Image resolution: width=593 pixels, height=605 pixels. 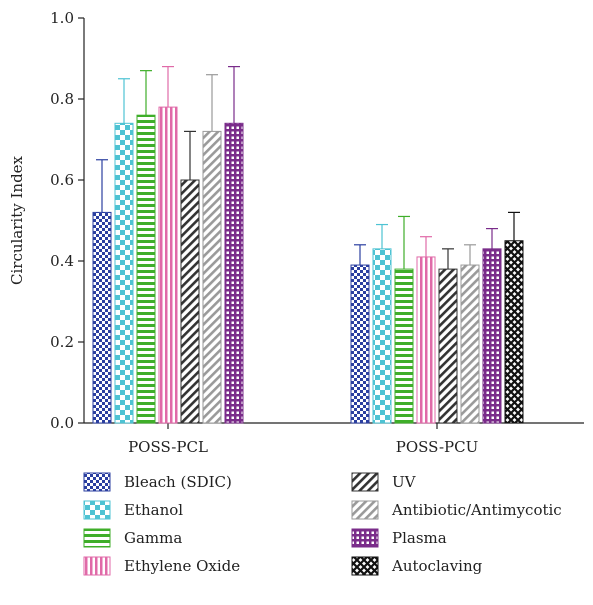 What do you see at coordinates (62, 261) in the screenshot?
I see `y-tick-label: 0.4` at bounding box center [62, 261].